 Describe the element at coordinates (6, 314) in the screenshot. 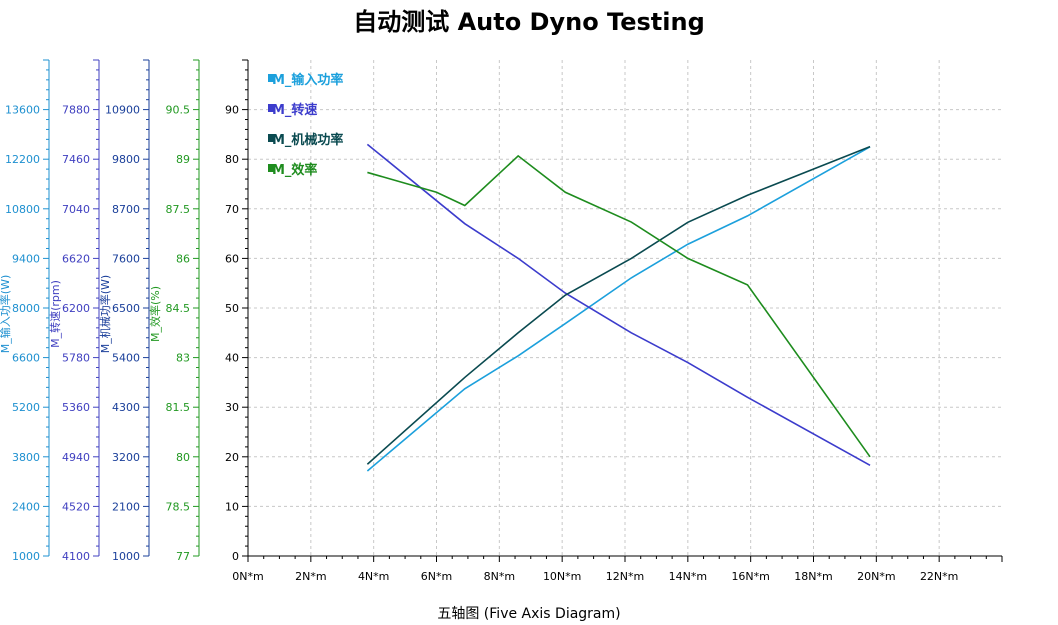

I see `y-axis-title-1: M_输入功率(W)` at that location.